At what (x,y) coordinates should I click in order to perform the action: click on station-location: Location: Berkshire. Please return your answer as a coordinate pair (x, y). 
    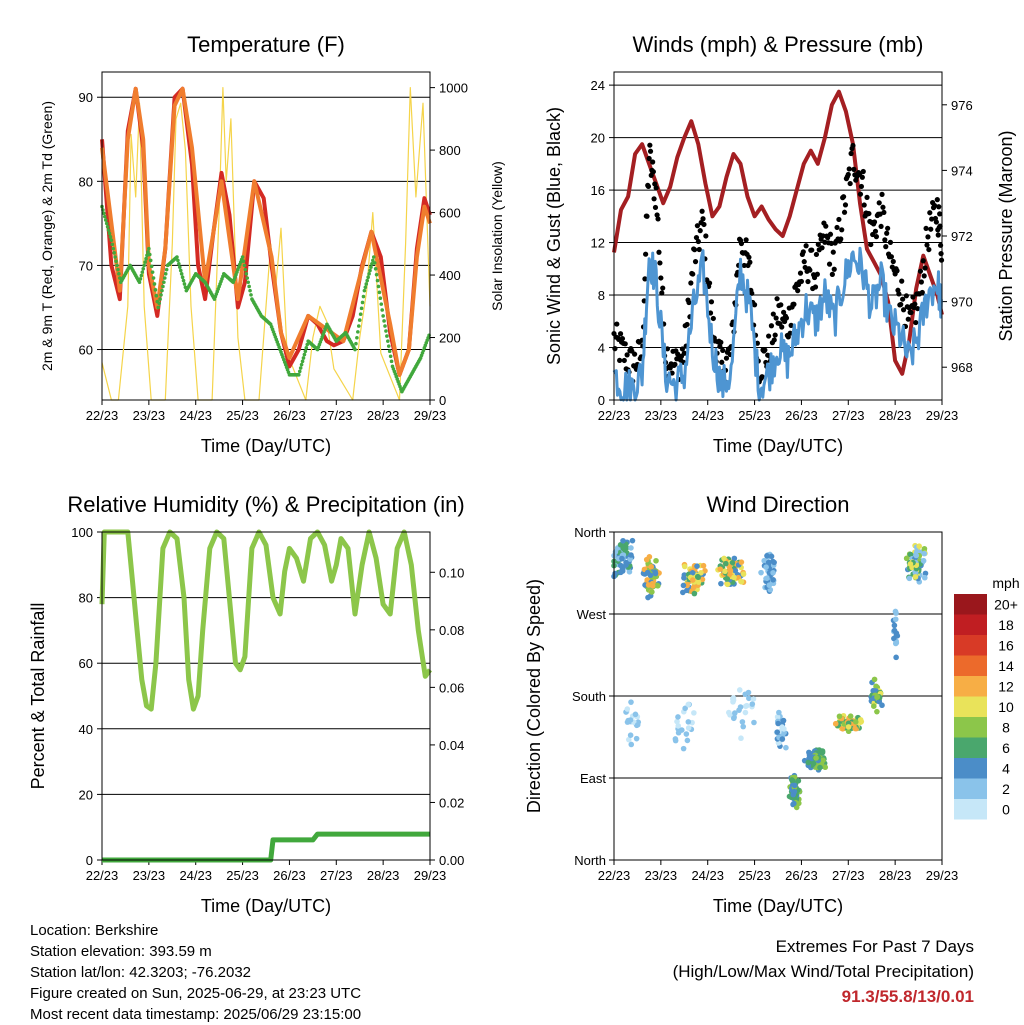
    Looking at the image, I should click on (94, 930).